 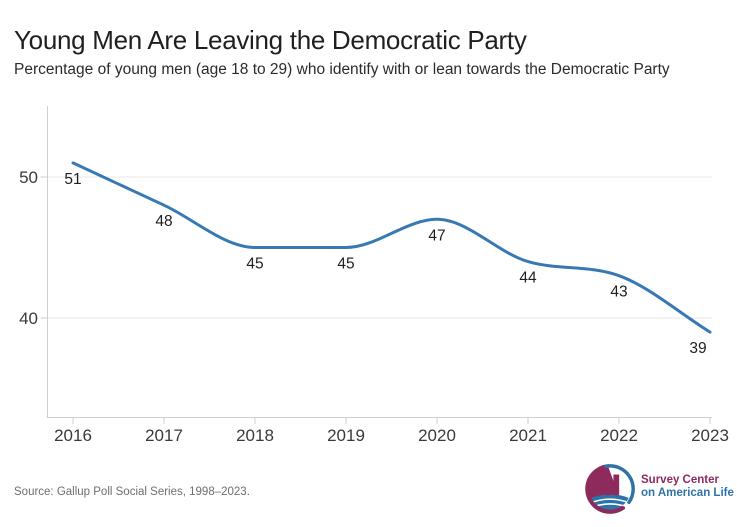 I want to click on y-axis-label: 50, so click(x=28, y=177).